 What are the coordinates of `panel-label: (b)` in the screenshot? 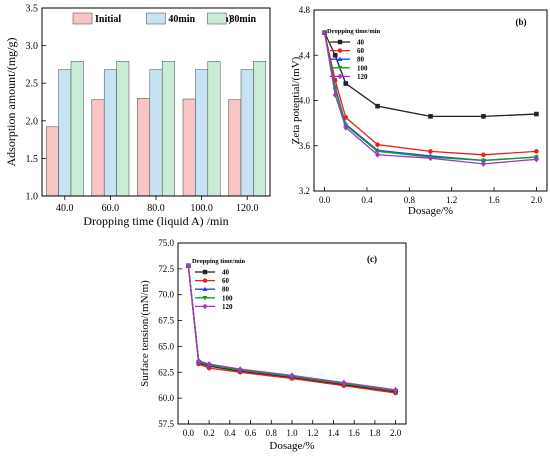 It's located at (521, 22).